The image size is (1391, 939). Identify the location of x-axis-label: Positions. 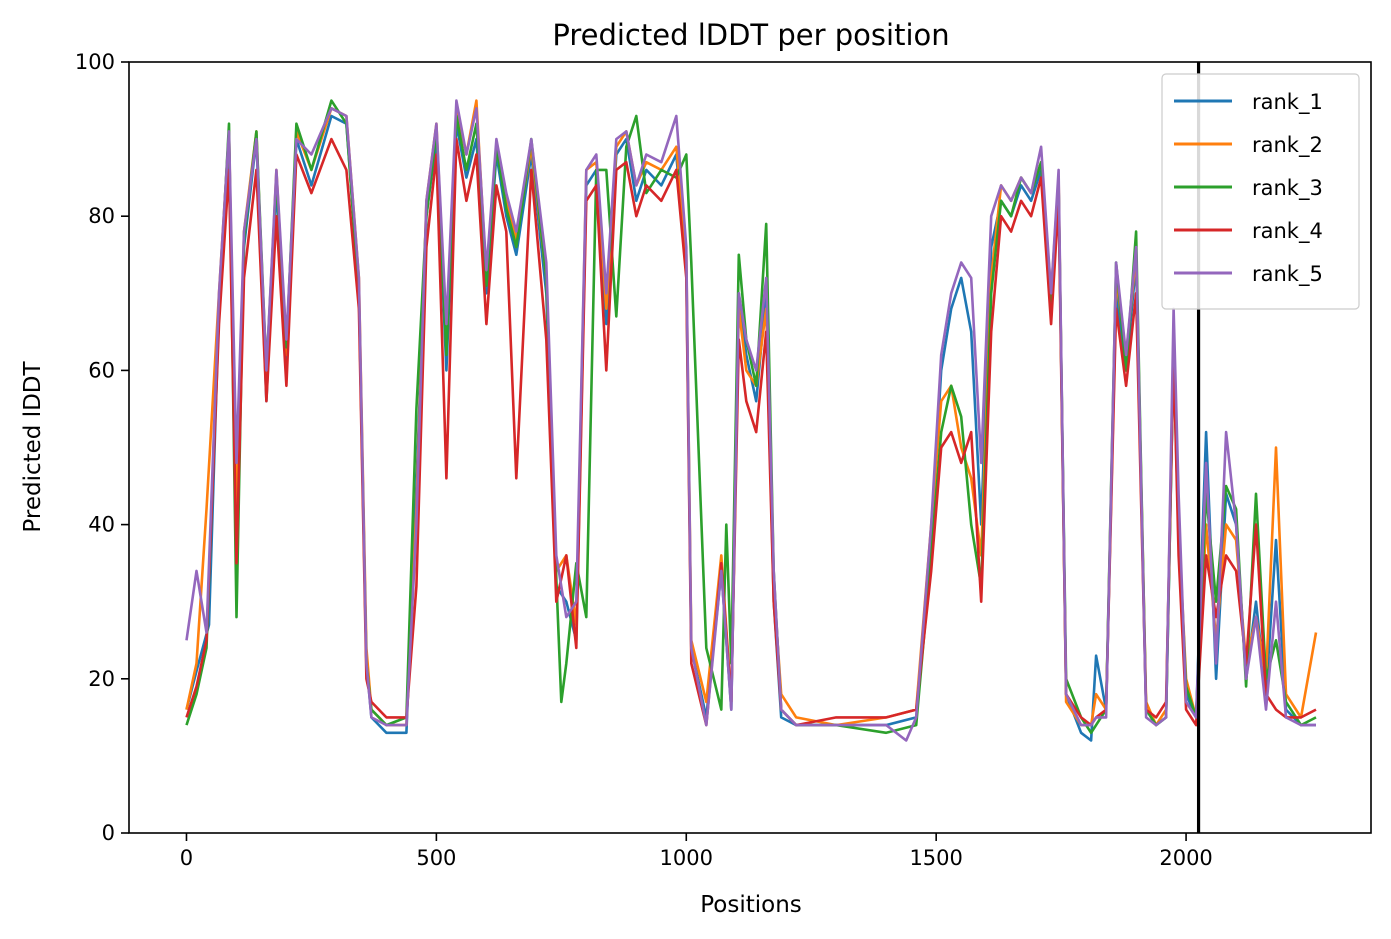
(751, 905).